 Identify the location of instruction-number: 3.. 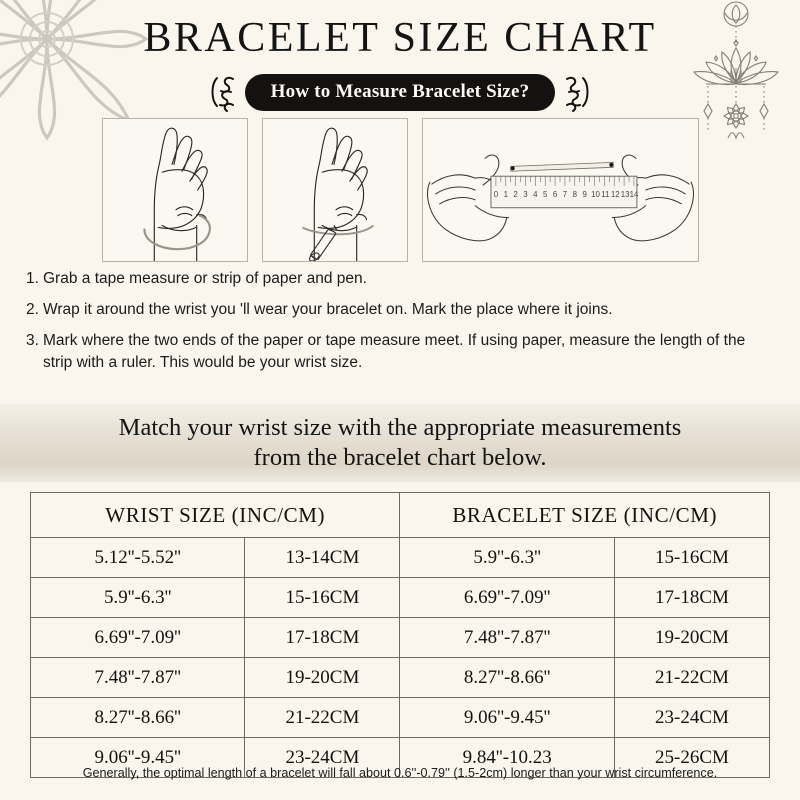
(32, 340).